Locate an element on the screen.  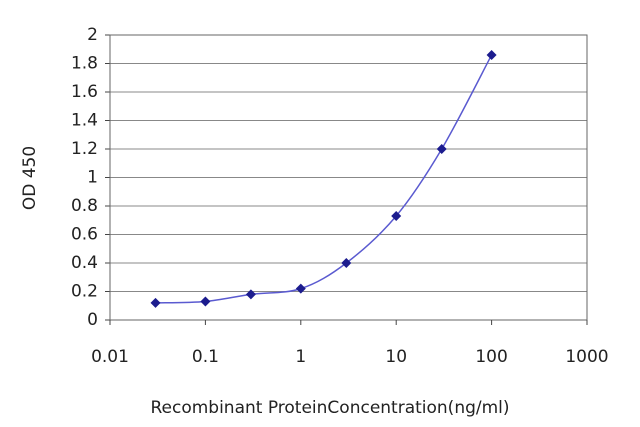
y-tick-label: 0.4 is located at coordinates (84, 263).